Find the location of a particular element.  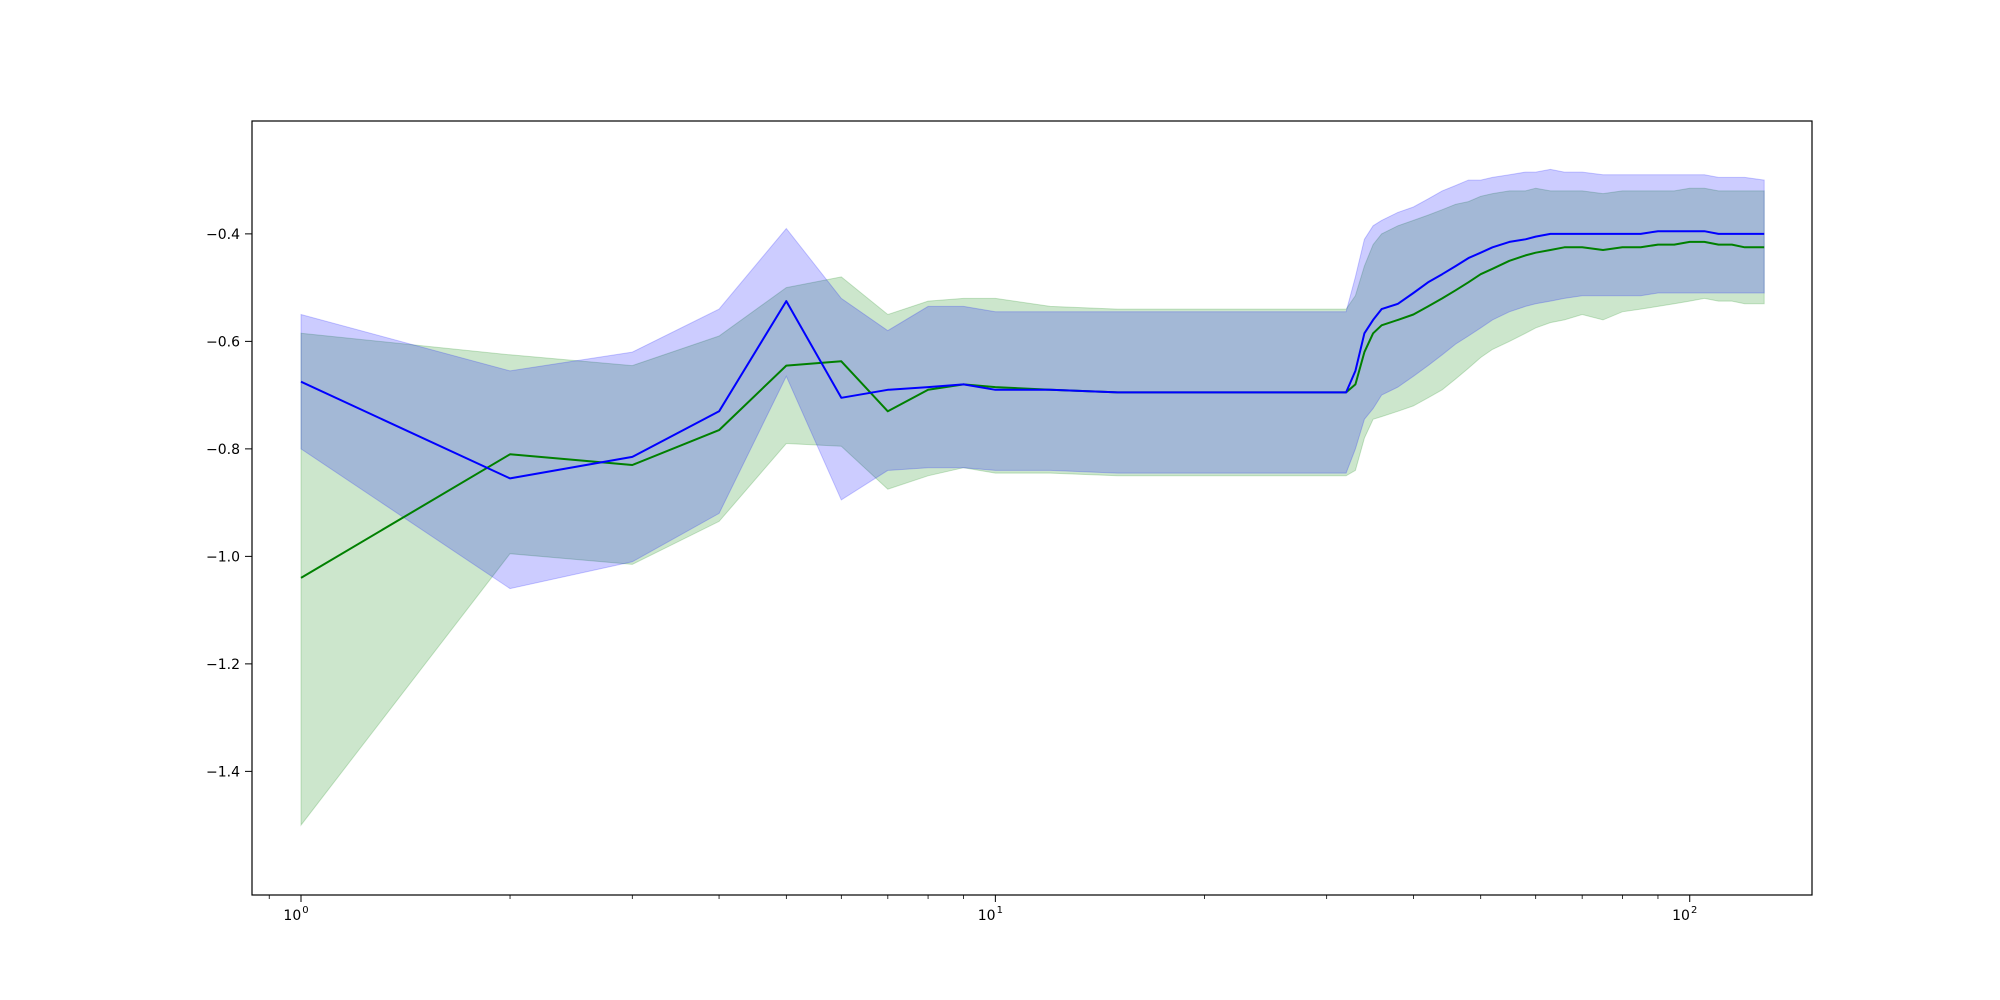

y-tick-label: −1.2 is located at coordinates (223, 665).